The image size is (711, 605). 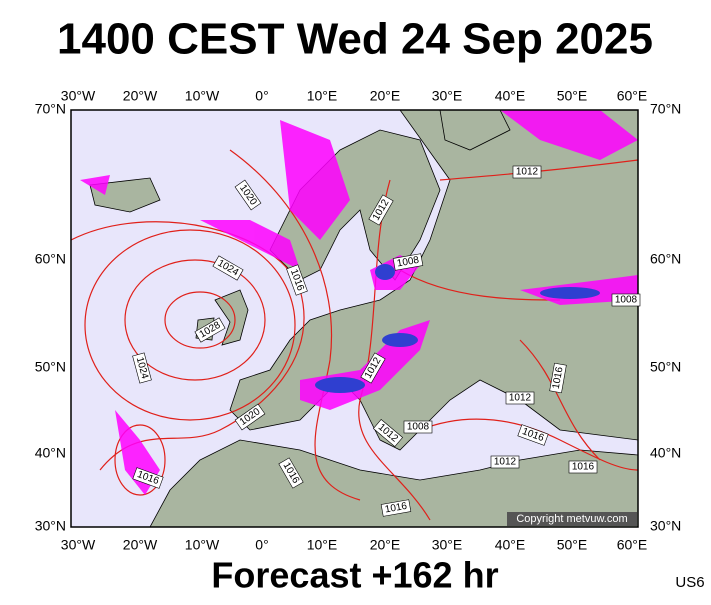 What do you see at coordinates (140, 96) in the screenshot?
I see `lon-label-top: 20°W` at bounding box center [140, 96].